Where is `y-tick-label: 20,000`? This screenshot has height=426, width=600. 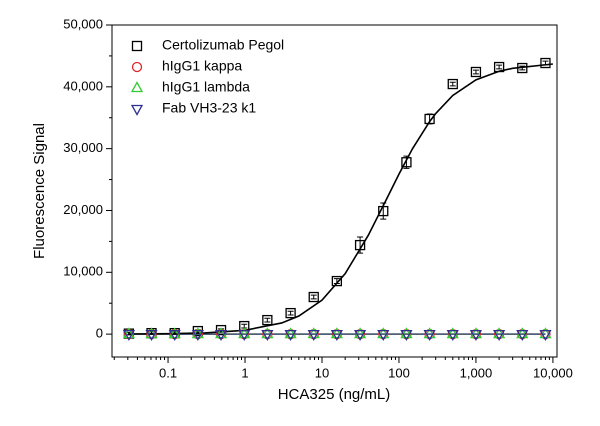
y-tick-label: 20,000 is located at coordinates (83, 209).